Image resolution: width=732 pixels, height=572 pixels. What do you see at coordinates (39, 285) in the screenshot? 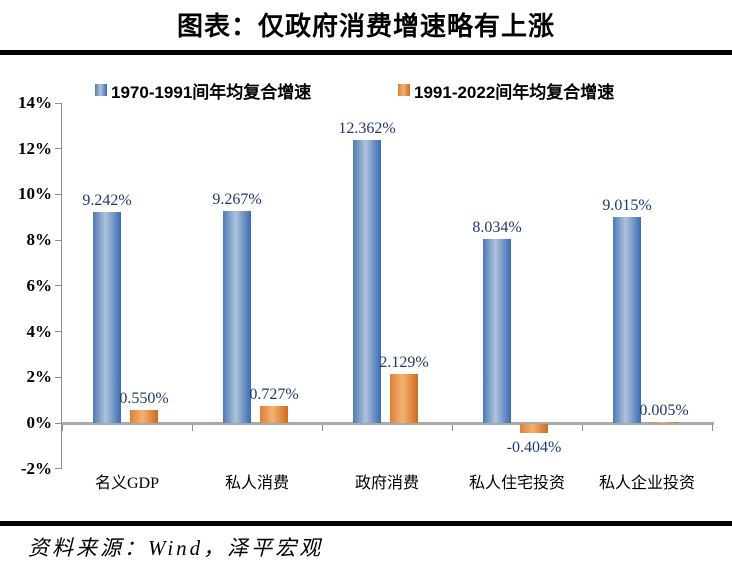
I see `y-tick-label: 6%` at bounding box center [39, 285].